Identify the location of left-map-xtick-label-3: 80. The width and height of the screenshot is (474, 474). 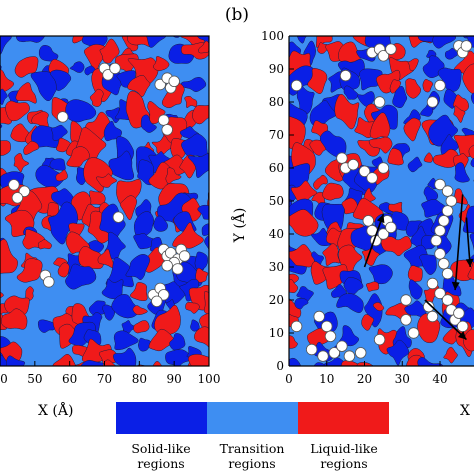
(139, 379).